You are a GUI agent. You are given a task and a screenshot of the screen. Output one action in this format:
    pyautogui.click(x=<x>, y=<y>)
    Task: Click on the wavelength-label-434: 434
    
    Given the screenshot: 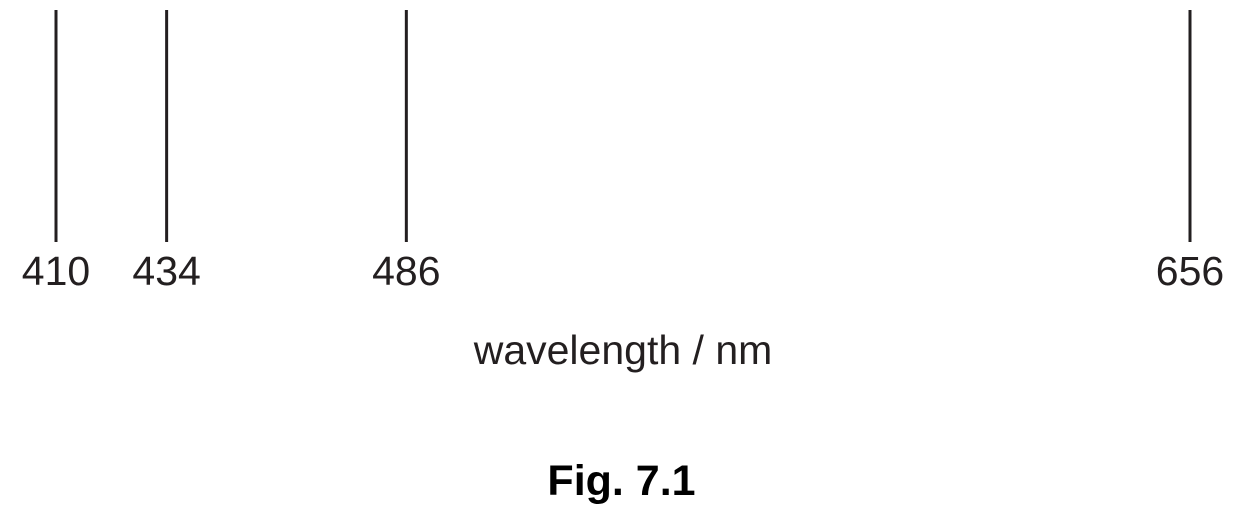 What is the action you would take?
    pyautogui.click(x=166, y=271)
    